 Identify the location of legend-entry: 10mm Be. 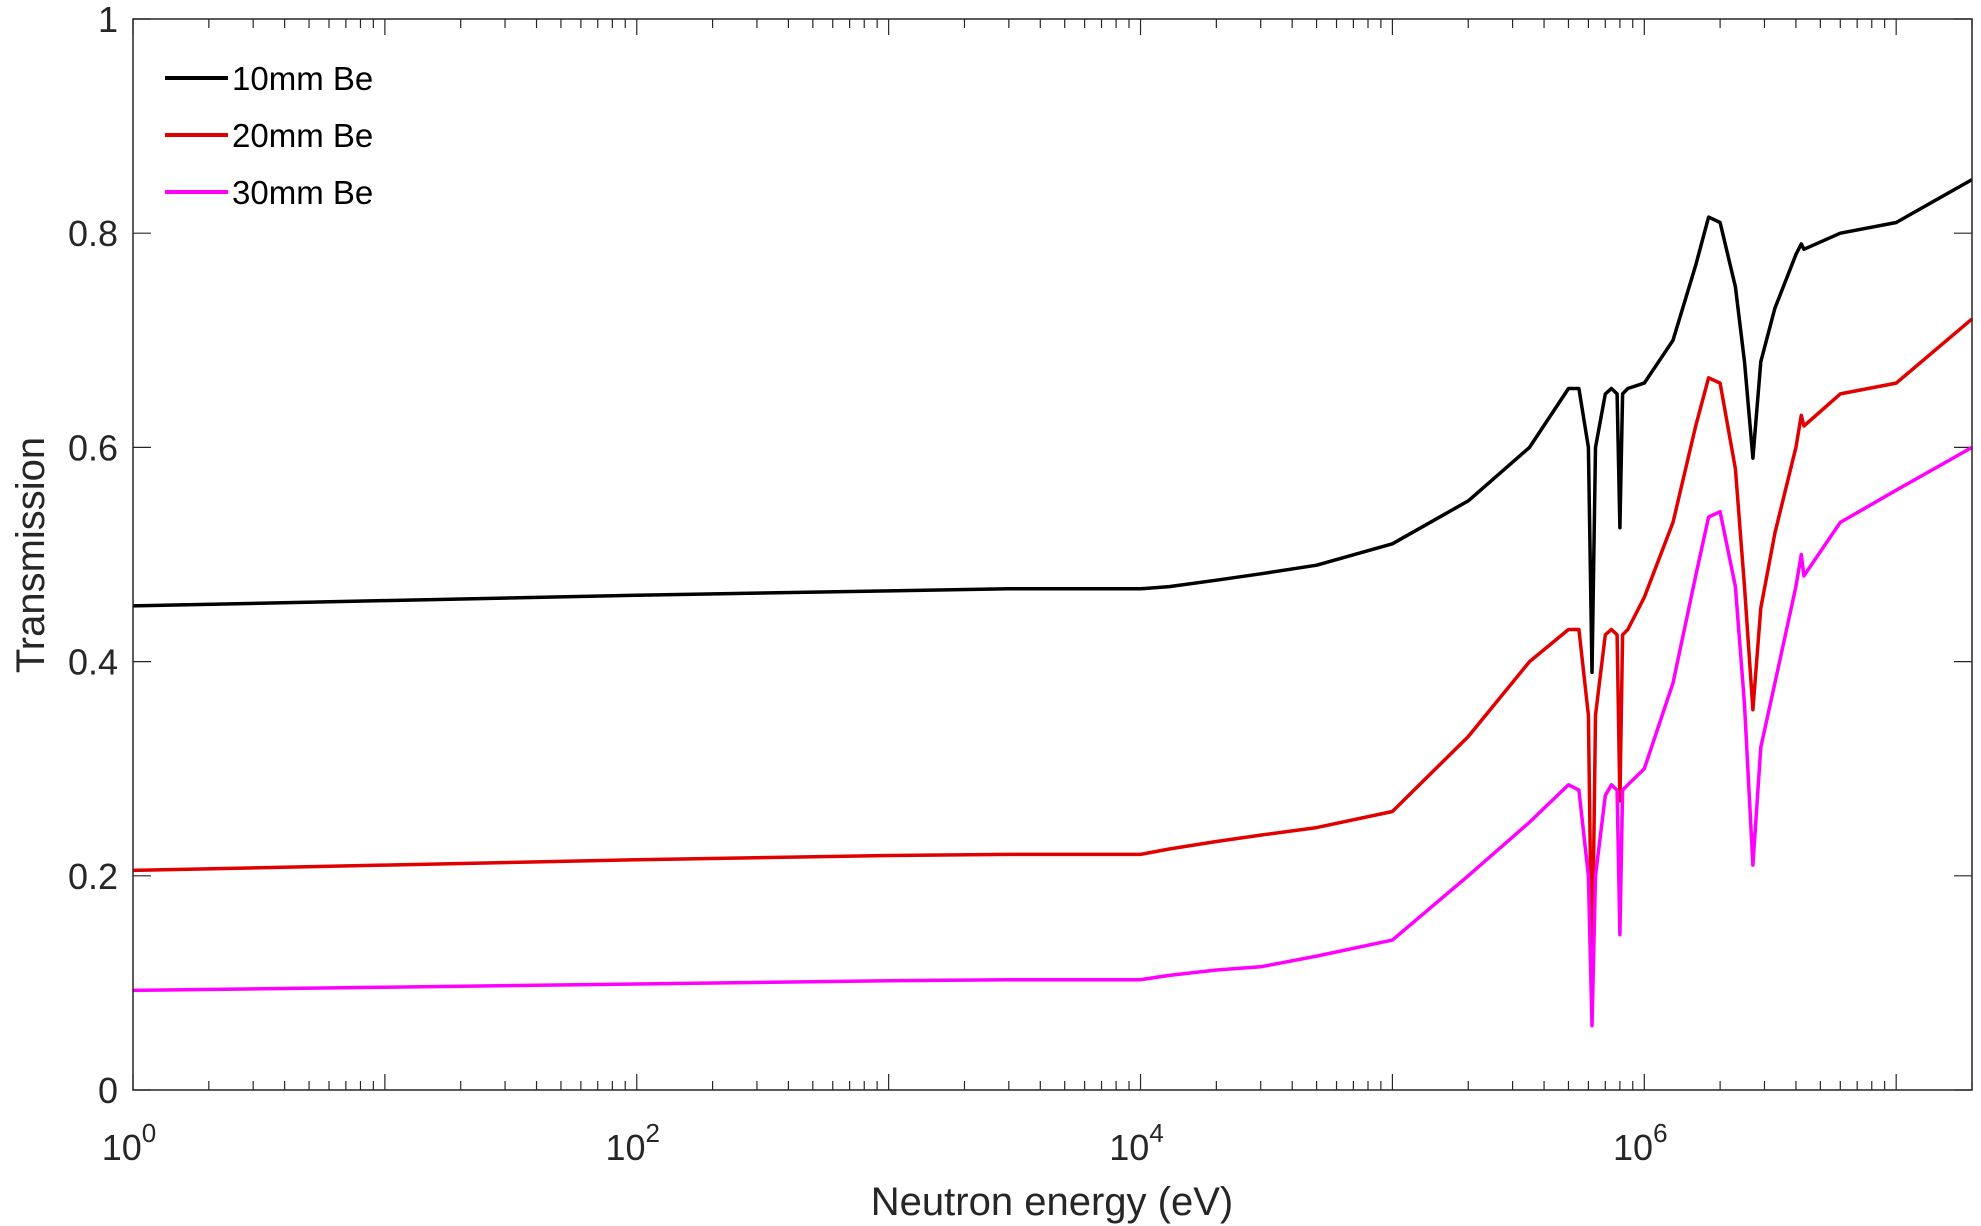
(302, 78).